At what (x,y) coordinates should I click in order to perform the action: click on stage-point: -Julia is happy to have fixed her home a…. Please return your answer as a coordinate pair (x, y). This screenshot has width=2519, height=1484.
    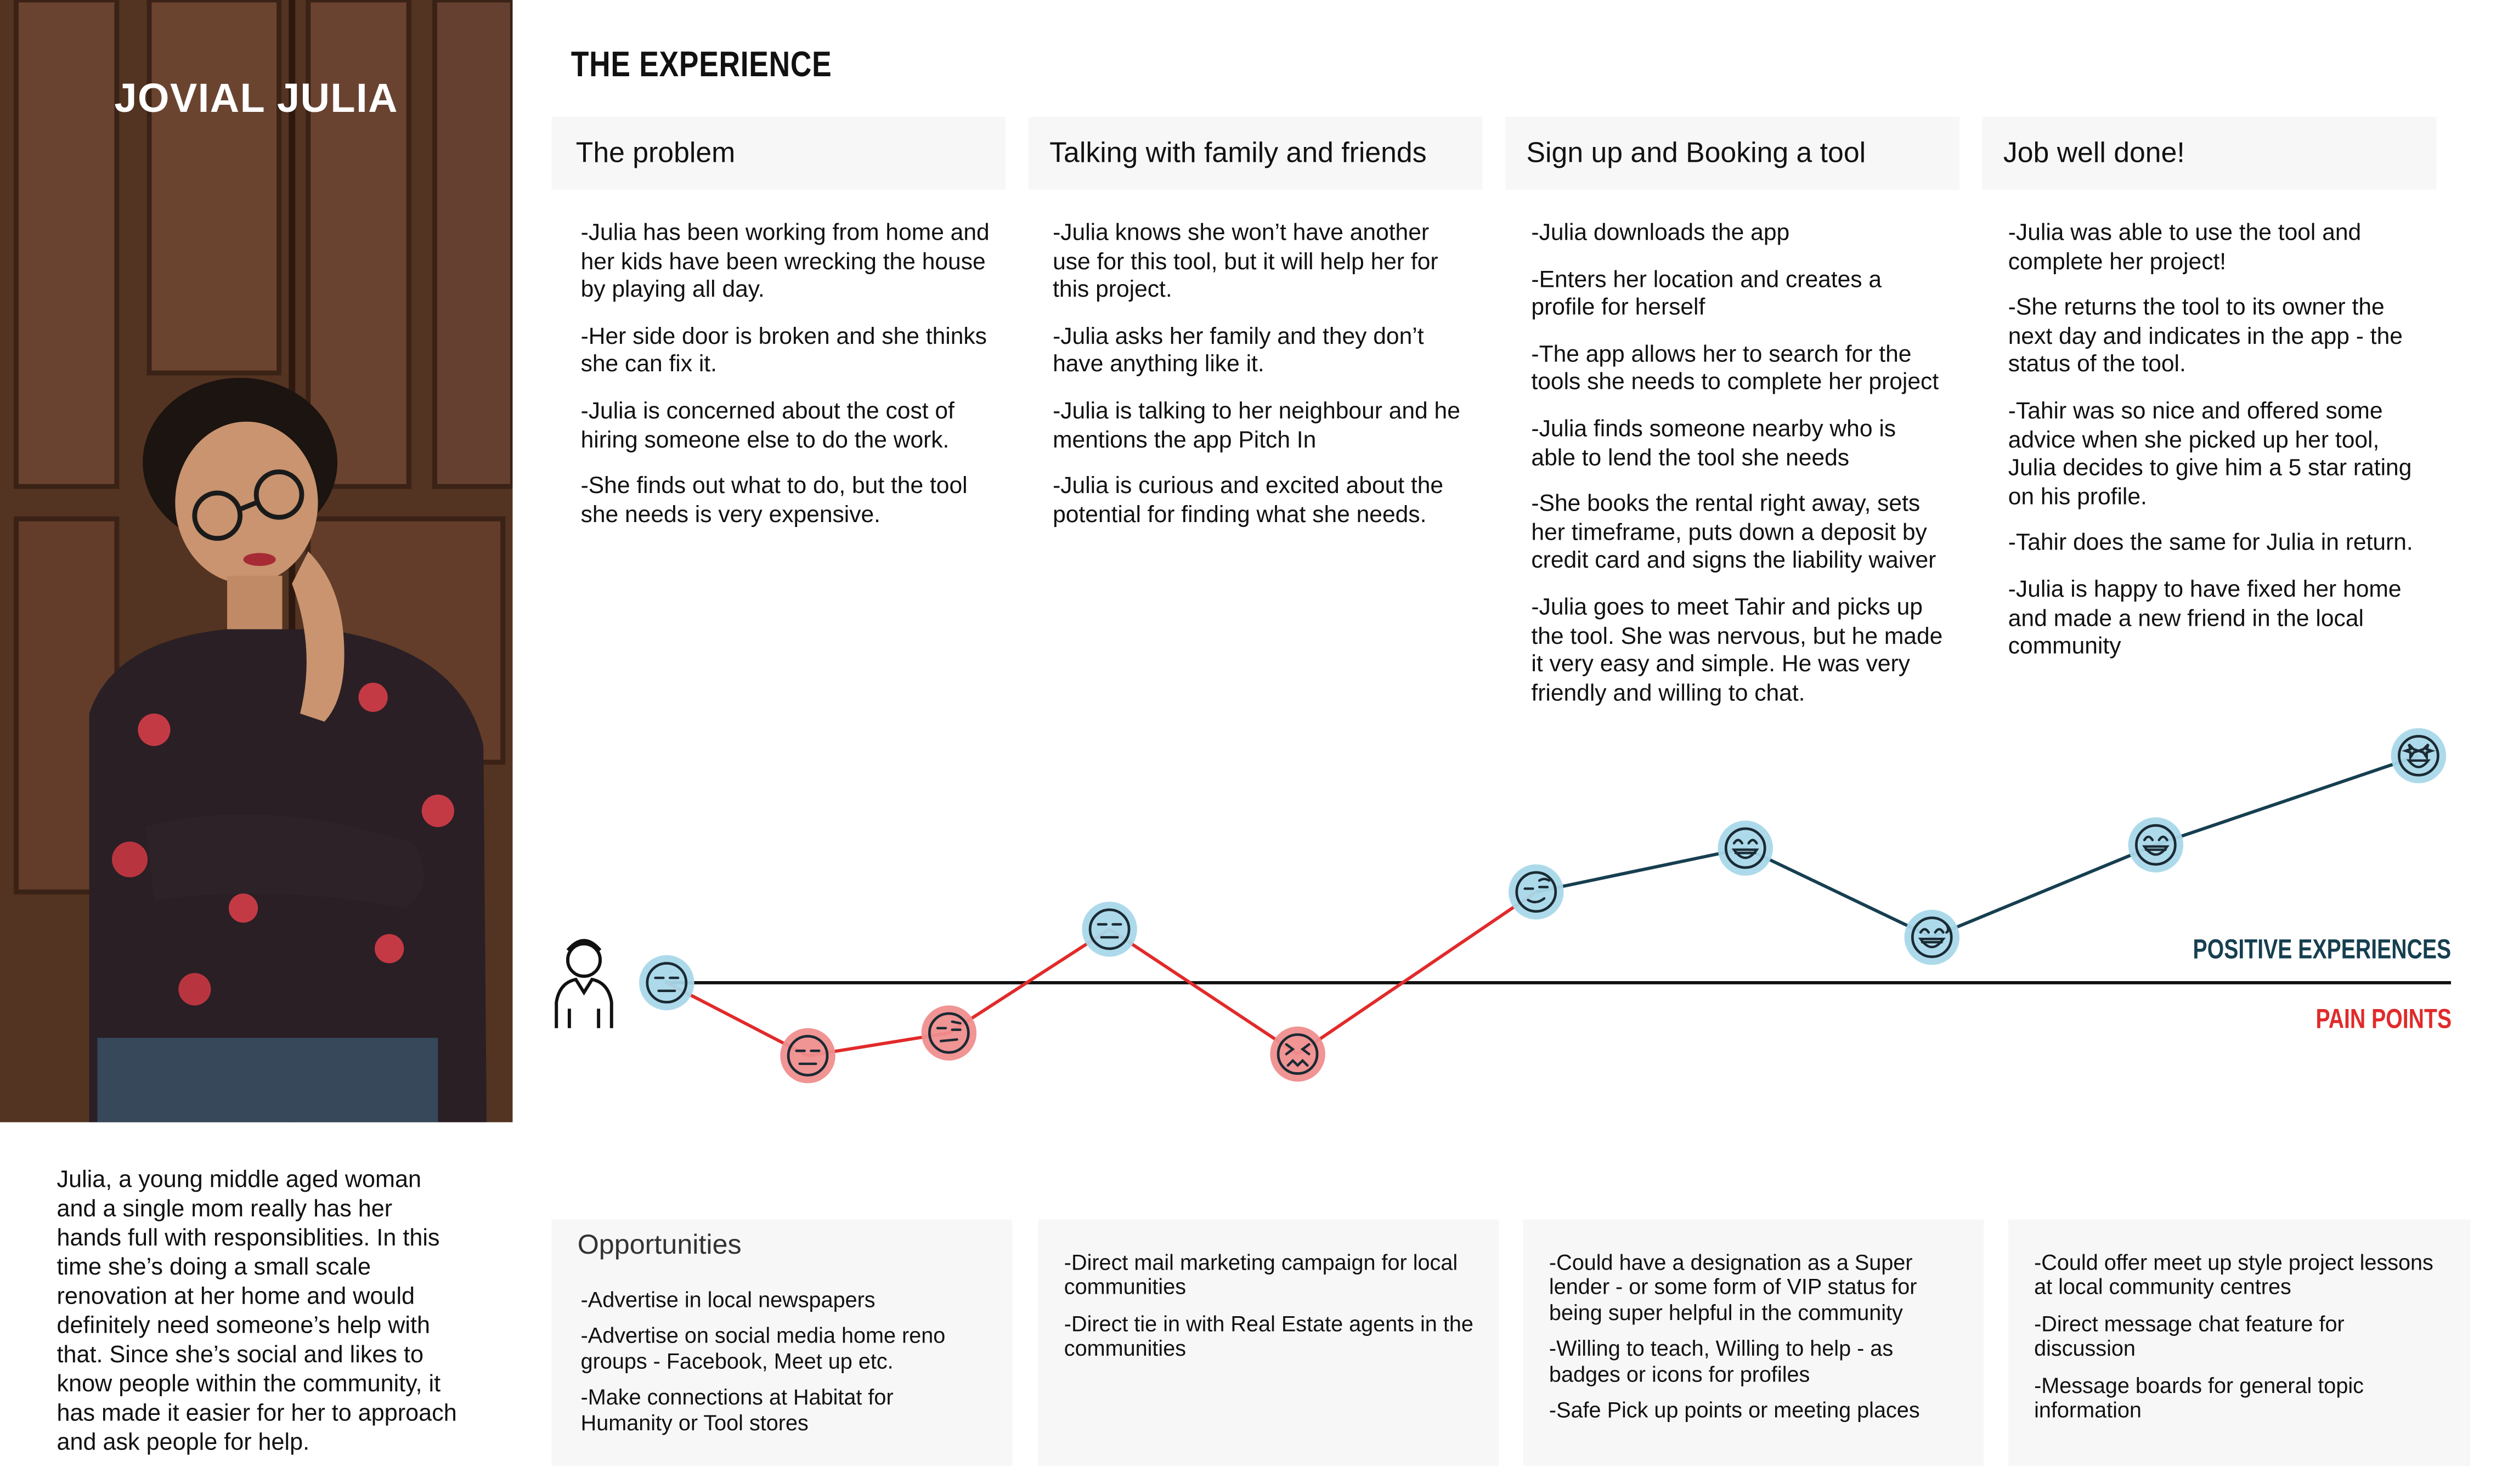
    Looking at the image, I should click on (2205, 618).